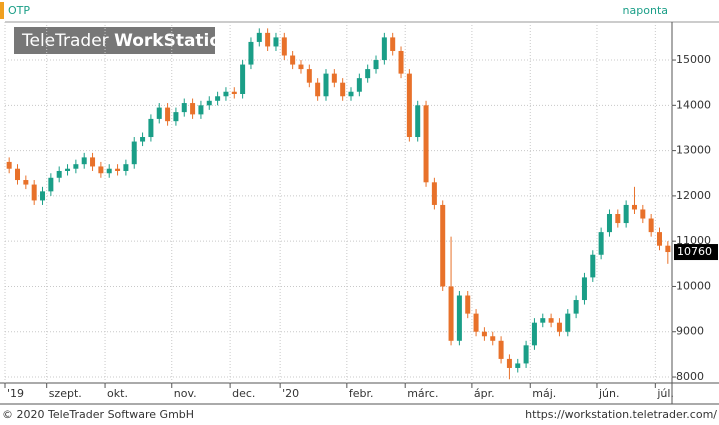 The width and height of the screenshot is (719, 425). Describe the element at coordinates (693, 59) in the screenshot. I see `y-tick-label: 15000` at that location.